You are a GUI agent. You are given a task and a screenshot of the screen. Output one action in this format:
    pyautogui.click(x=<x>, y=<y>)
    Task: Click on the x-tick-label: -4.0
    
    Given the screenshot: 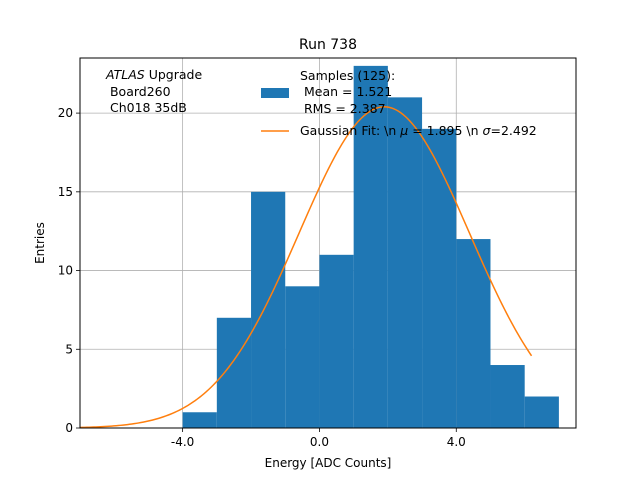 What is the action you would take?
    pyautogui.click(x=182, y=442)
    